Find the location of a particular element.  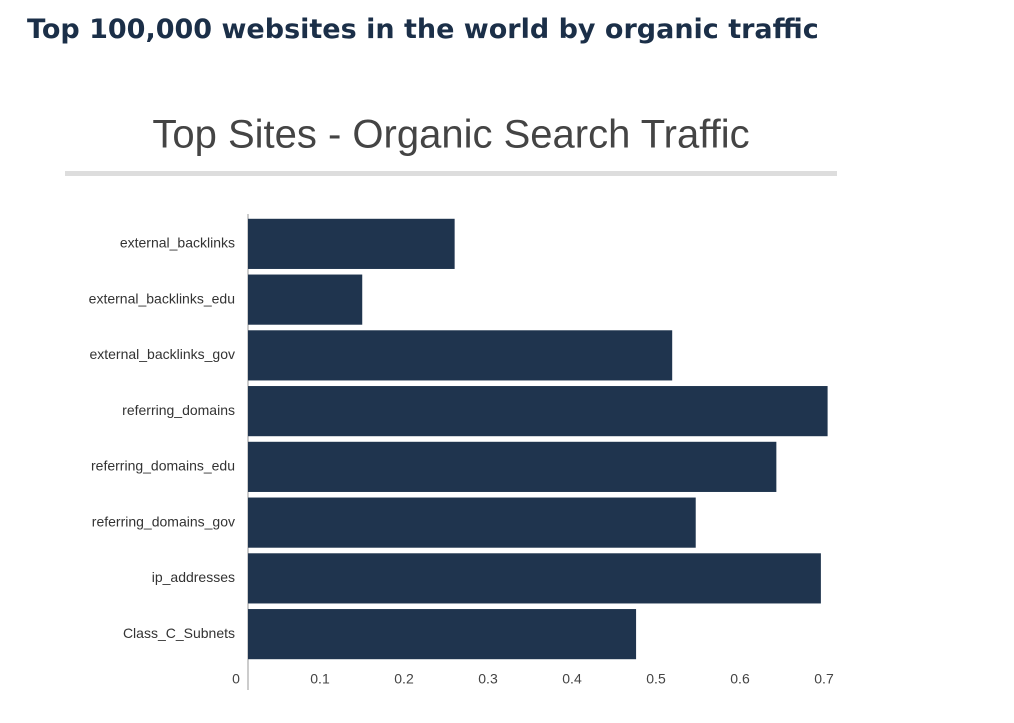

x-tick-label: 0.2 is located at coordinates (404, 679).